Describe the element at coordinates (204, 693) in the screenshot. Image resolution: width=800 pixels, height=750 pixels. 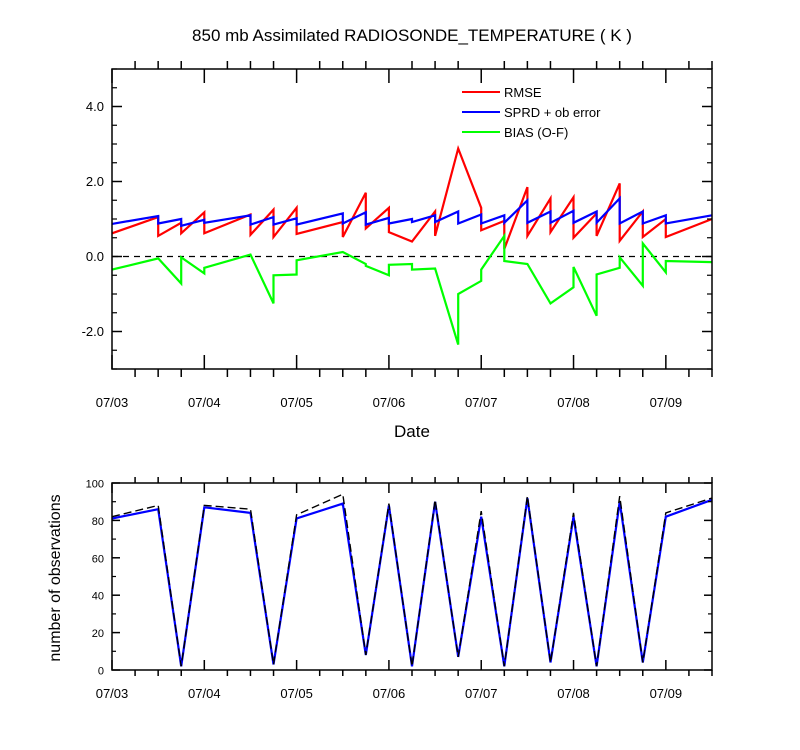
I see `x-tick-label-1: 07/04` at that location.